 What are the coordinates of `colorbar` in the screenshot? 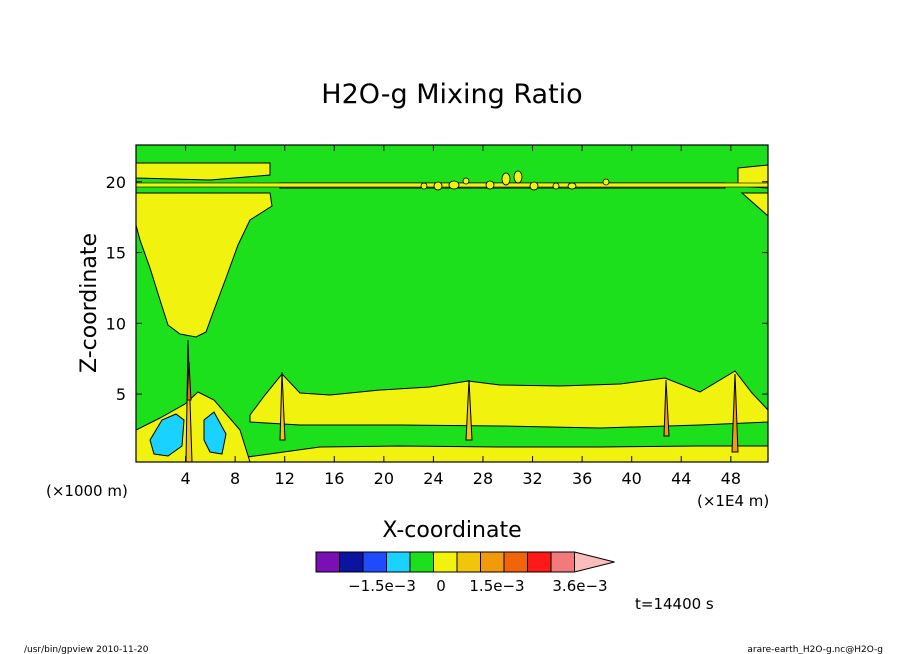 It's located at (465, 562).